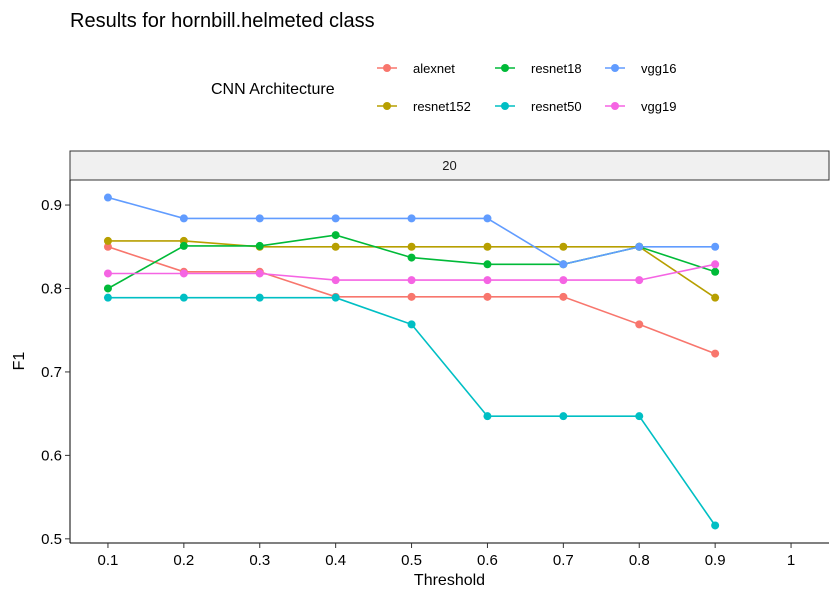  Describe the element at coordinates (259, 560) in the screenshot. I see `x-tick-label: 0.3` at that location.